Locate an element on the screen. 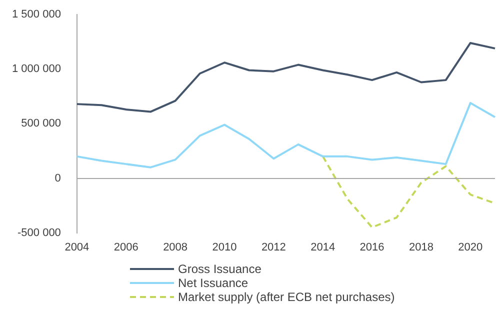 Image resolution: width=503 pixels, height=309 pixels. legend-label: Market supply (after ECB net purchases) is located at coordinates (286, 297).